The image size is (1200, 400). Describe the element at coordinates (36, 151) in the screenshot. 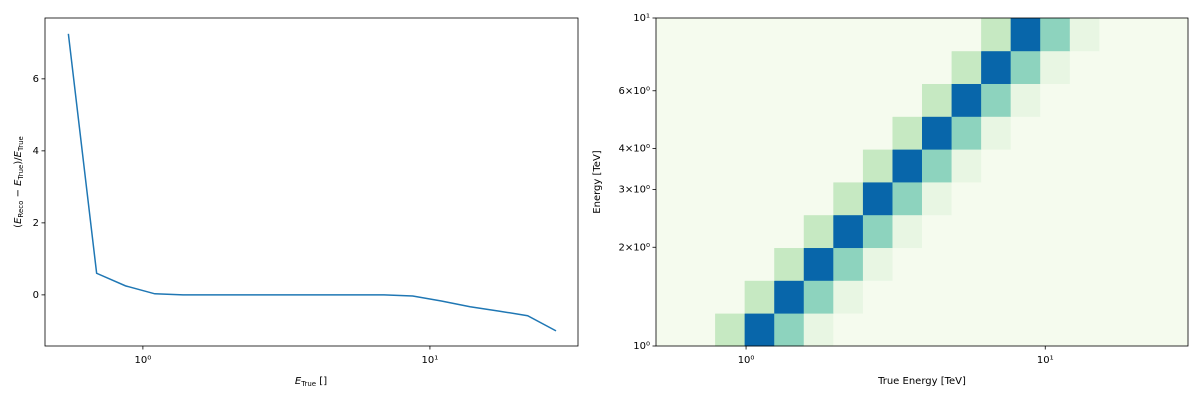

I see `y-tick-label: 4` at that location.